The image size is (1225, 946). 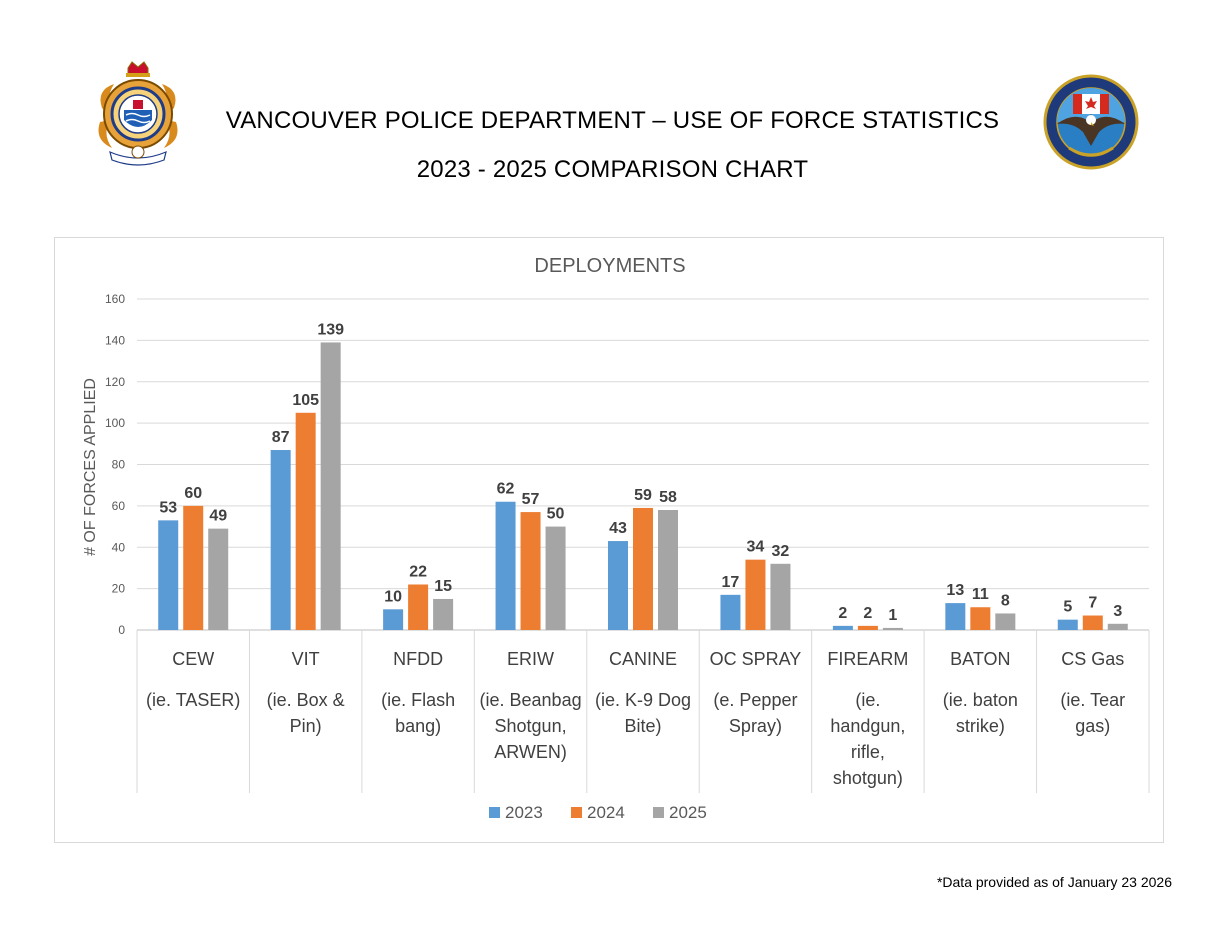 What do you see at coordinates (306, 659) in the screenshot?
I see `category-label: VIT` at bounding box center [306, 659].